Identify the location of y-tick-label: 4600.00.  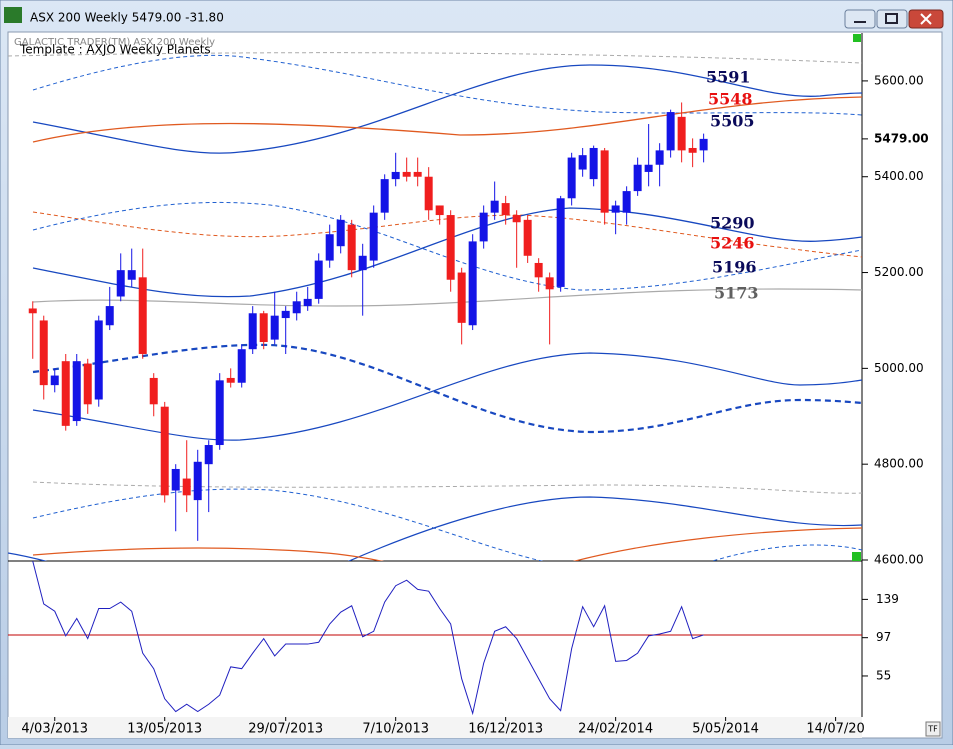
(899, 560).